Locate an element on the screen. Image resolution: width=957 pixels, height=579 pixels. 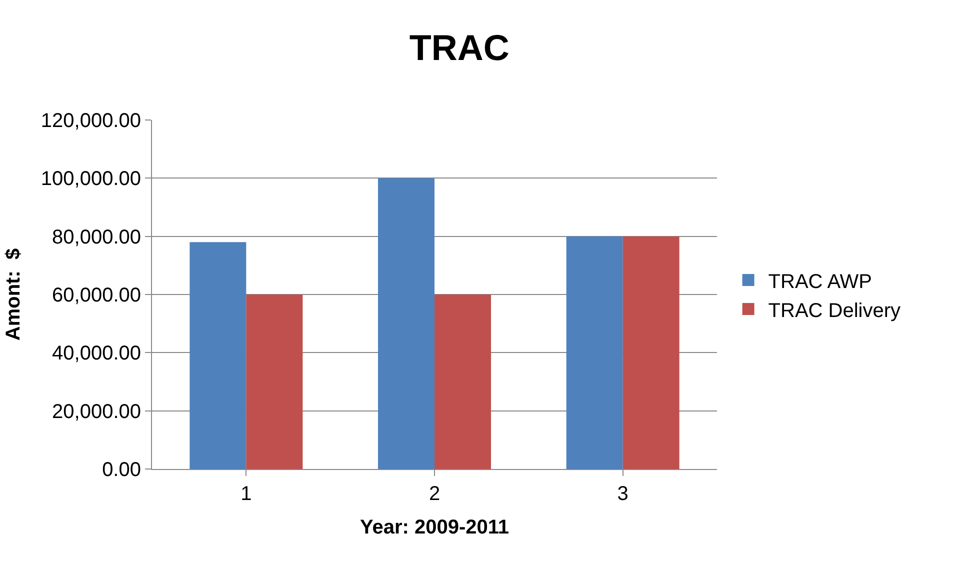
legend-label: TRAC AWP is located at coordinates (820, 281).